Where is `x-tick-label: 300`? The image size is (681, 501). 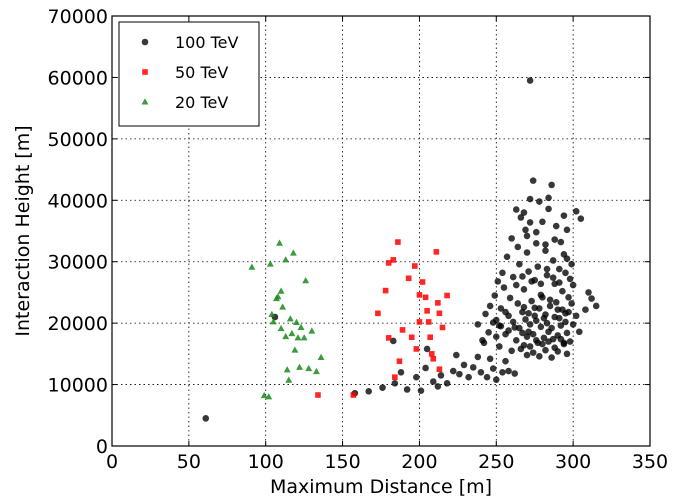 x-tick-label: 300 is located at coordinates (573, 462).